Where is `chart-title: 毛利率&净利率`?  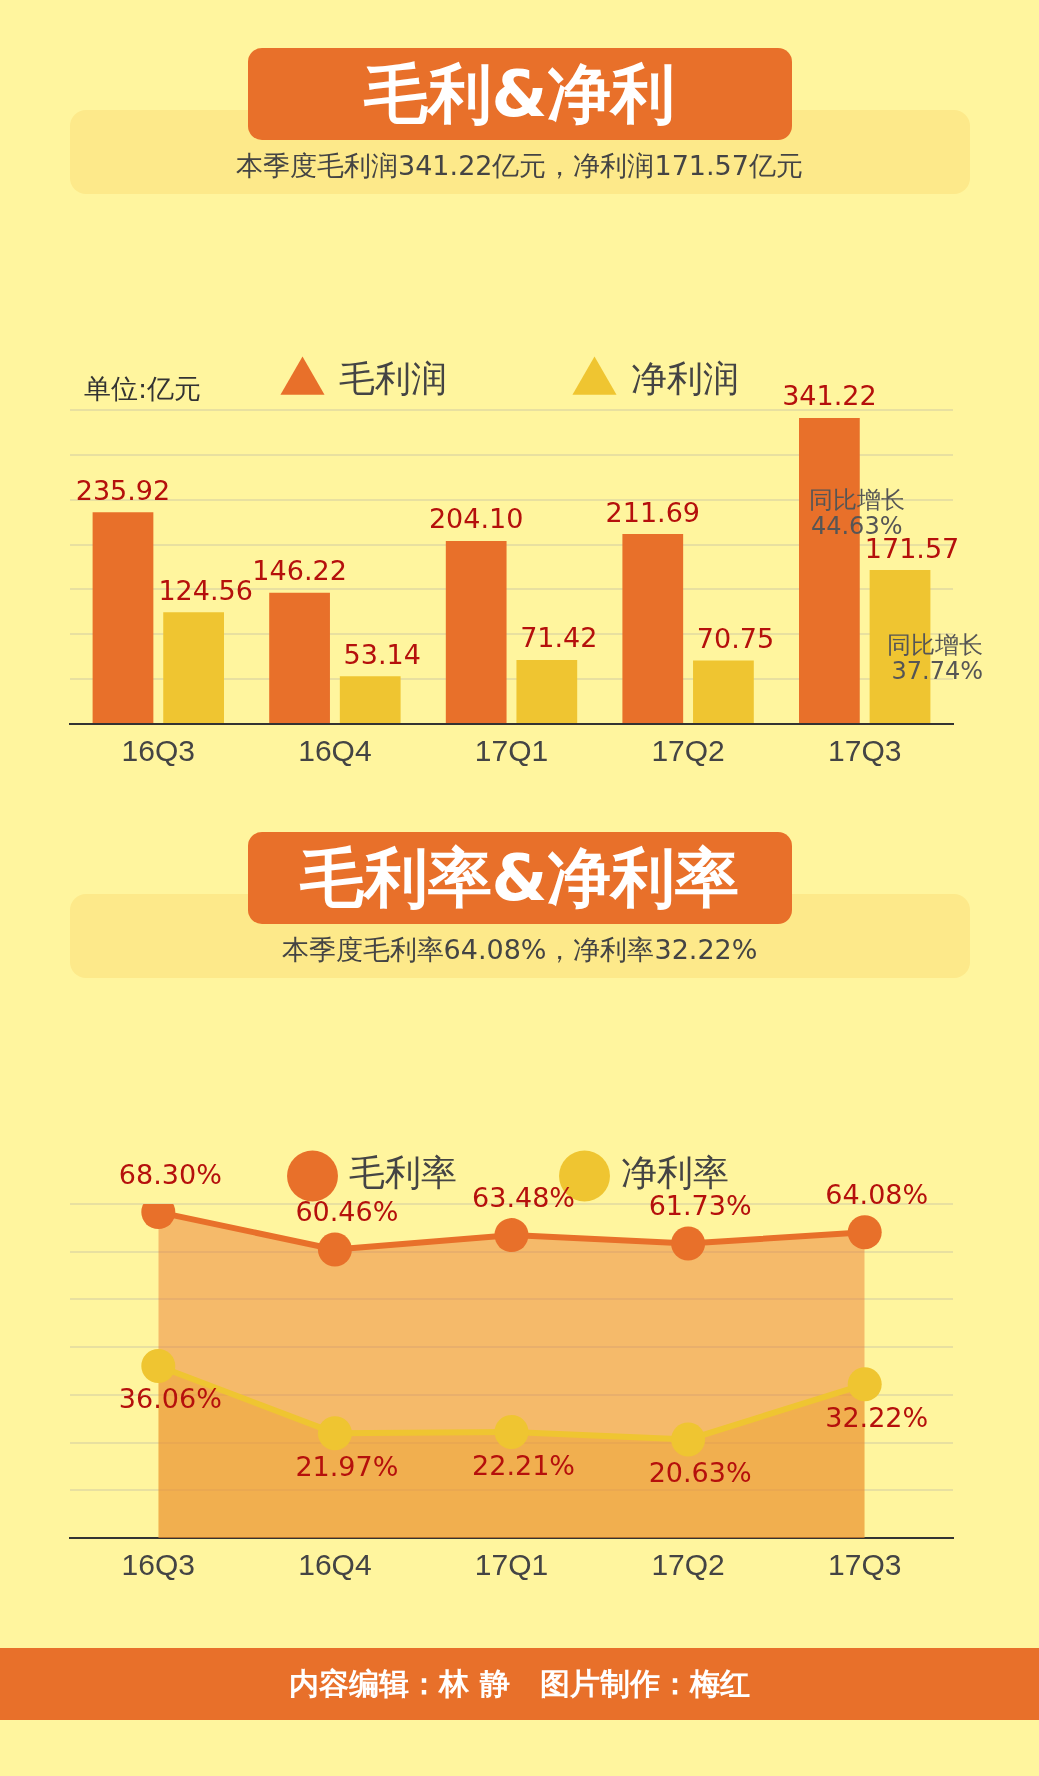
chart-title: 毛利率&净利率 is located at coordinates (519, 878).